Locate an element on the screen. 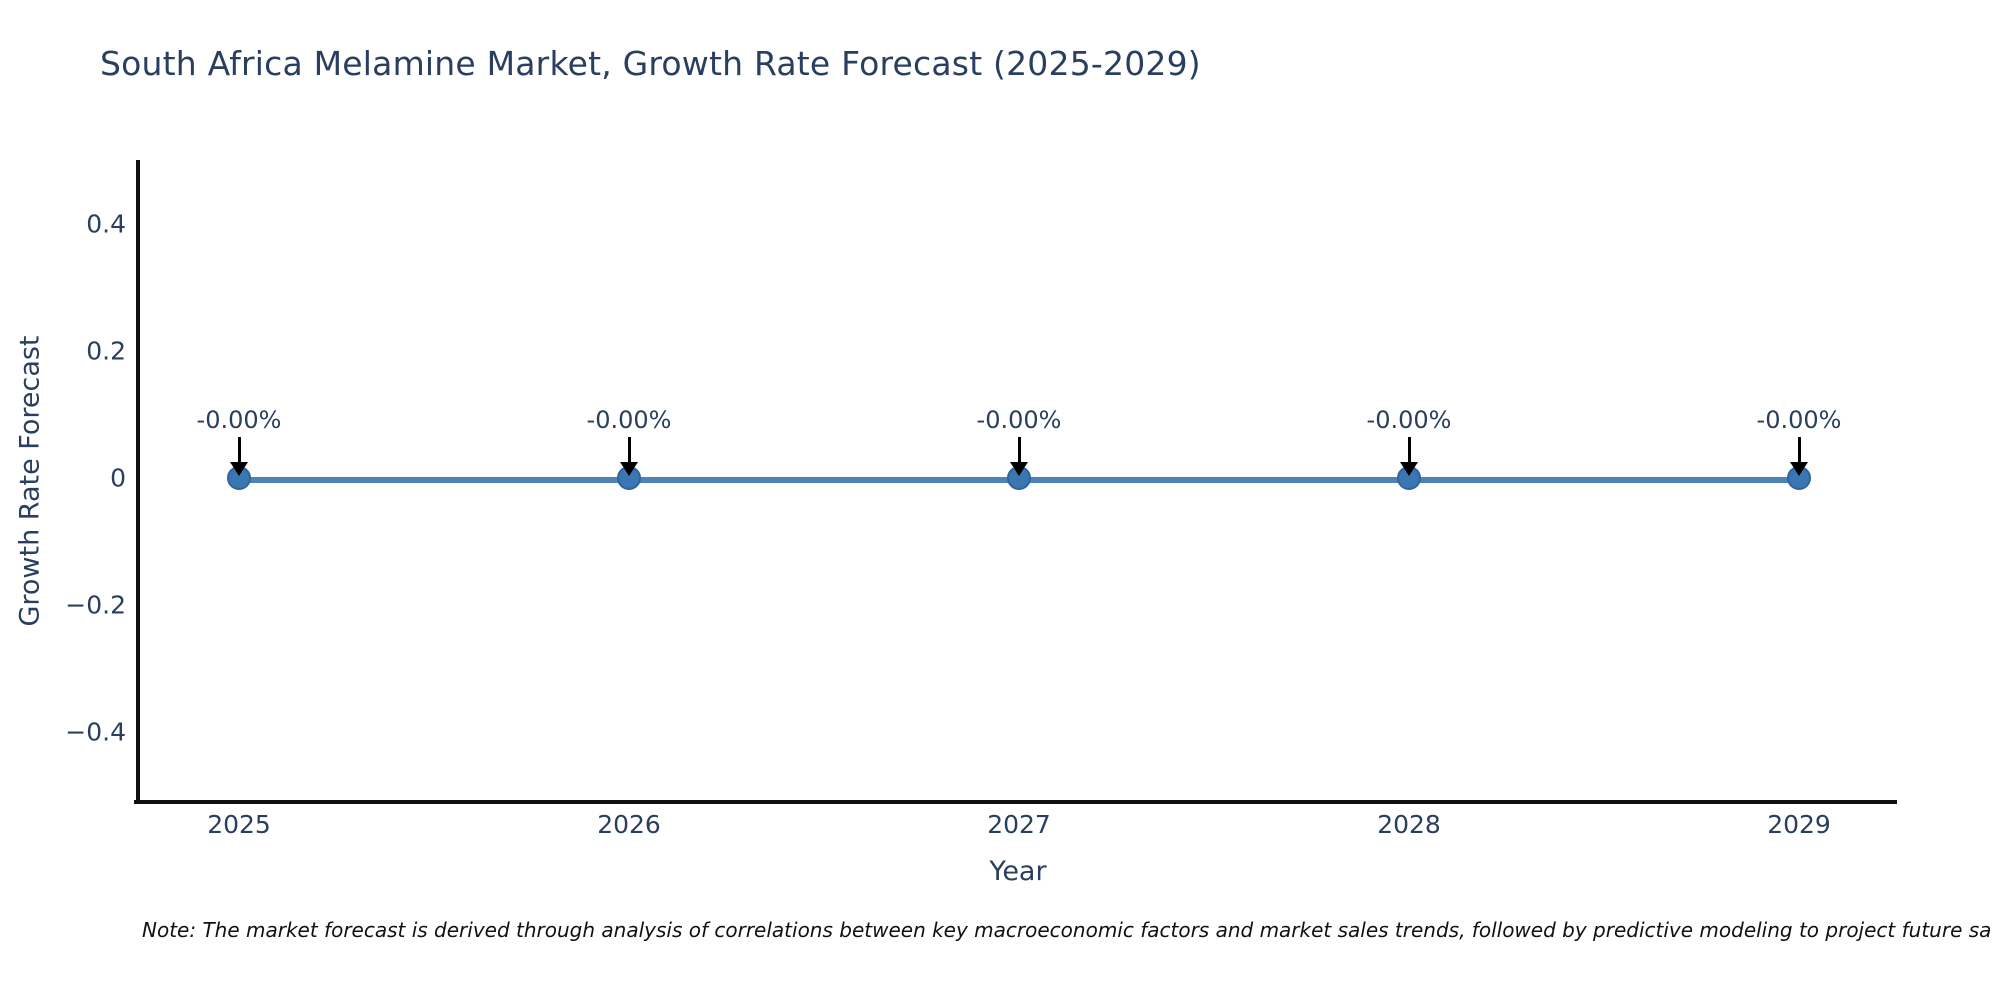  x-axis-title: Year is located at coordinates (1018, 871).